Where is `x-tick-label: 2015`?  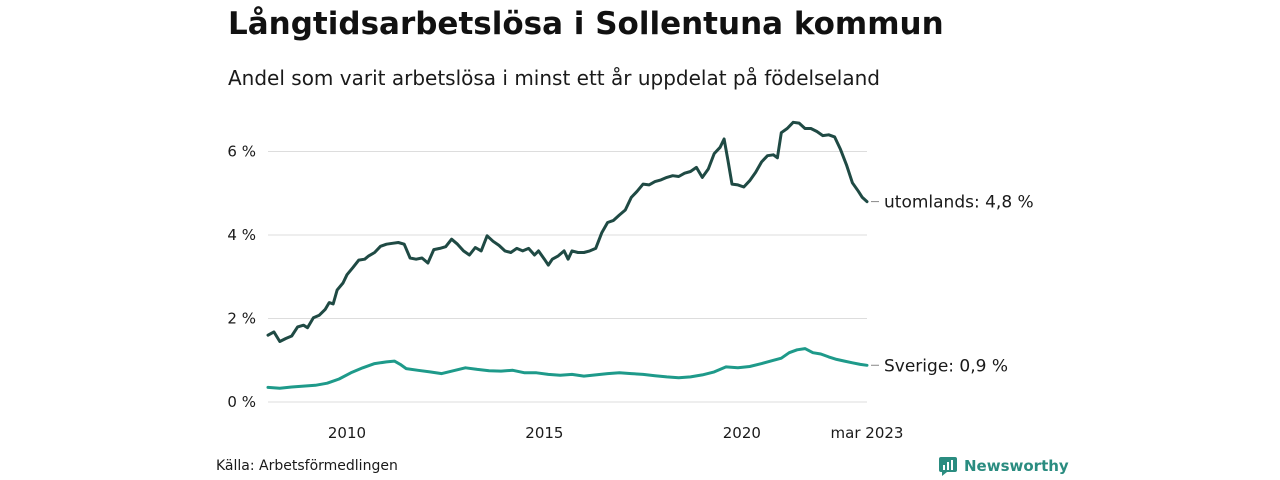 x-tick-label: 2015 is located at coordinates (544, 433).